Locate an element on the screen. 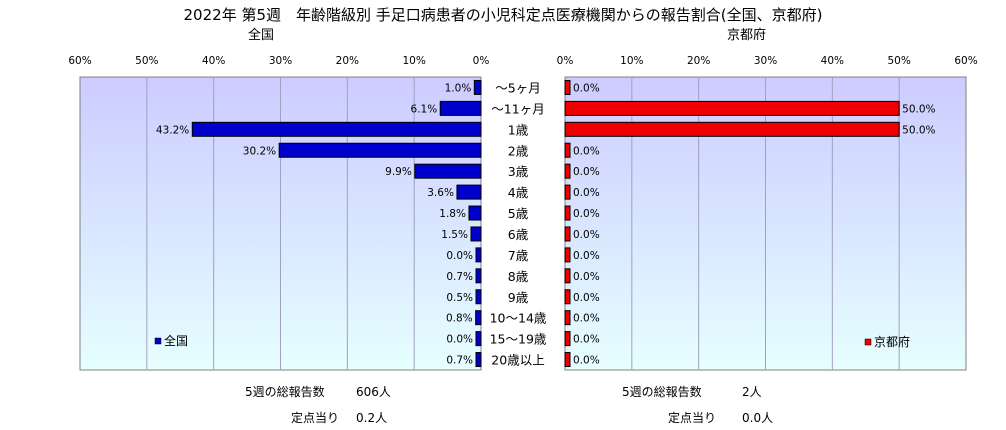 Image resolution: width=1006 pixels, height=430 pixels. kyoto-total-value: 2人 is located at coordinates (752, 392).